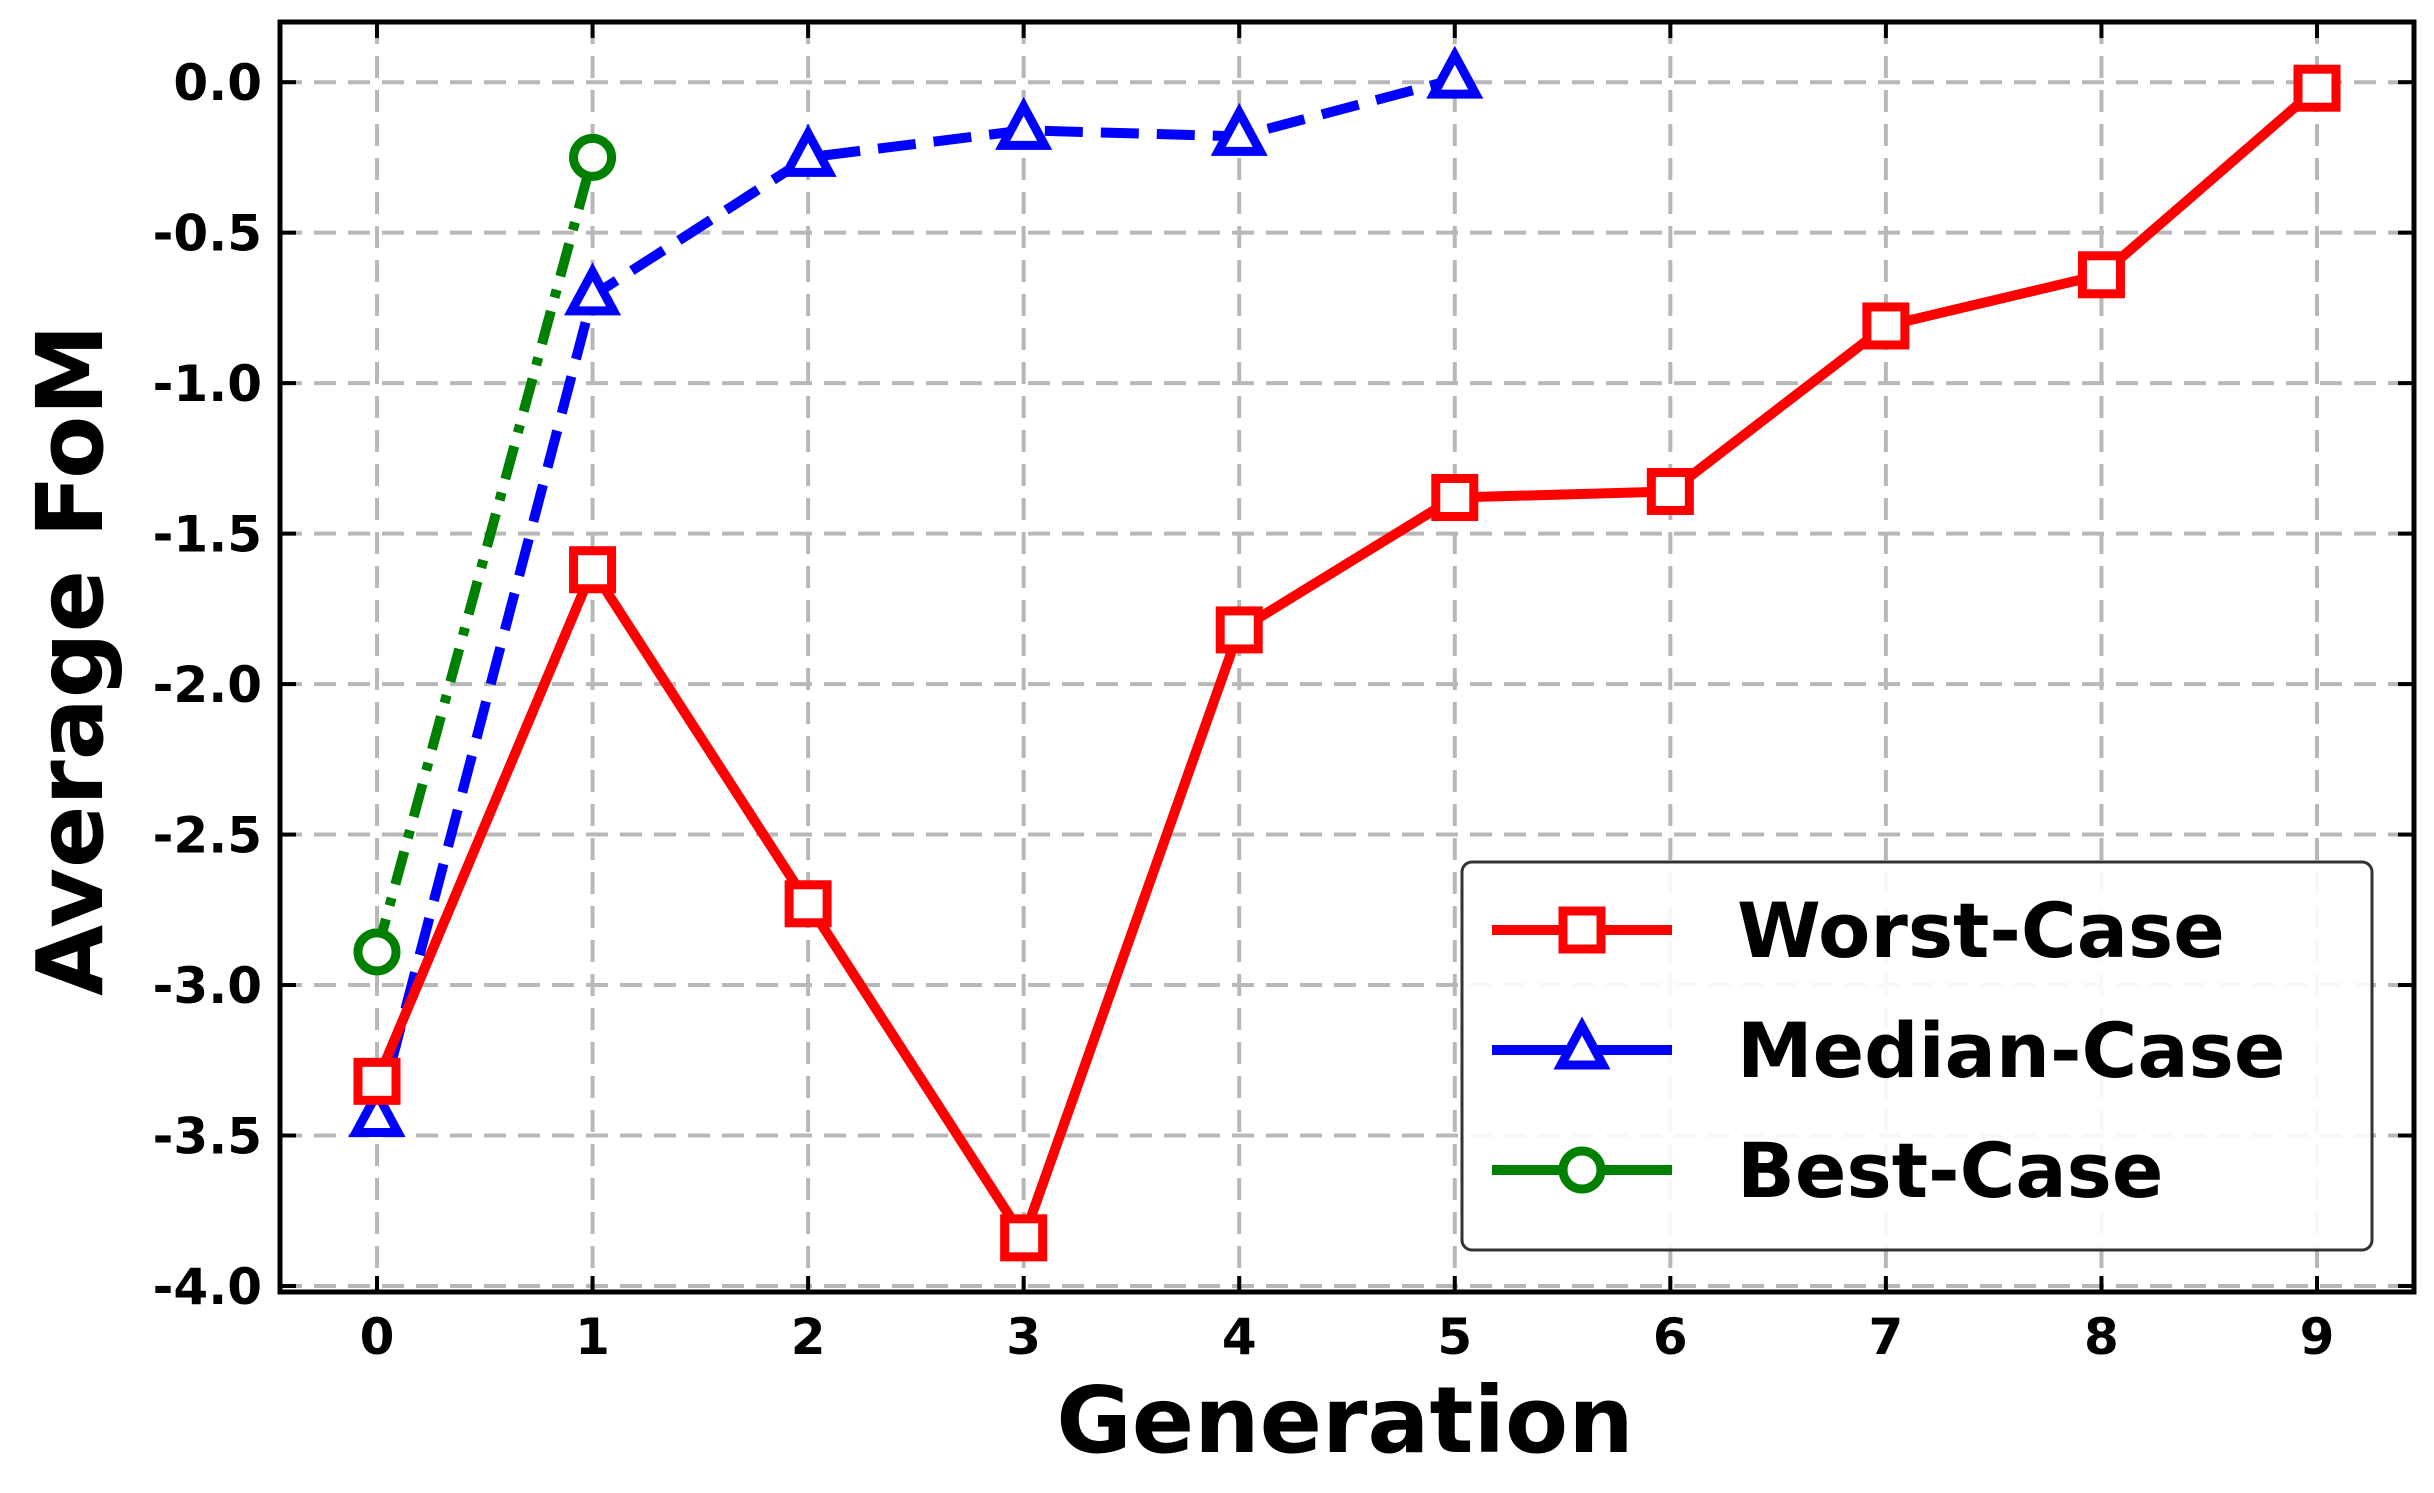 The image size is (2434, 1493). I want to click on x-axis-title: Generation, so click(1344, 1420).